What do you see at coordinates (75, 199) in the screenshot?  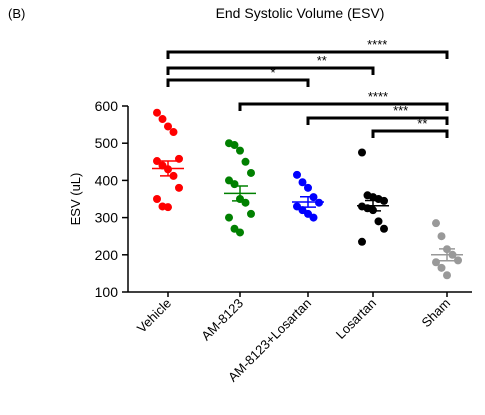 I see `y-axis-label: ESV (uL)` at bounding box center [75, 199].